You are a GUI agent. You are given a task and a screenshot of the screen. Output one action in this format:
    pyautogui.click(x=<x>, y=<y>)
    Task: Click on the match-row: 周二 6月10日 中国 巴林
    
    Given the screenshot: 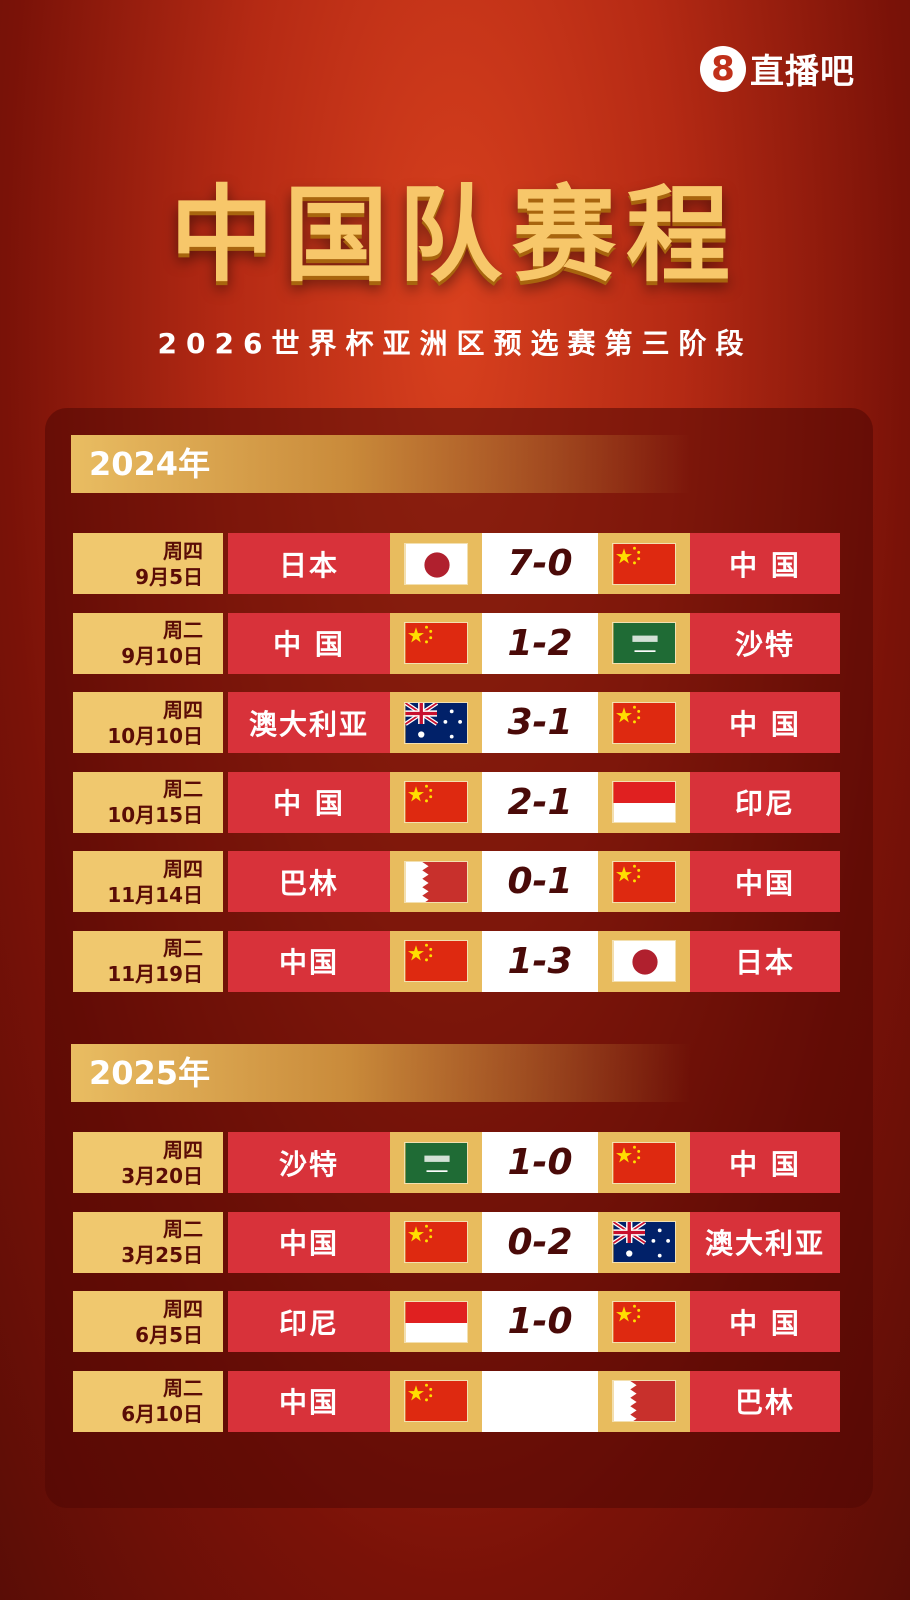 What is the action you would take?
    pyautogui.click(x=456, y=1401)
    